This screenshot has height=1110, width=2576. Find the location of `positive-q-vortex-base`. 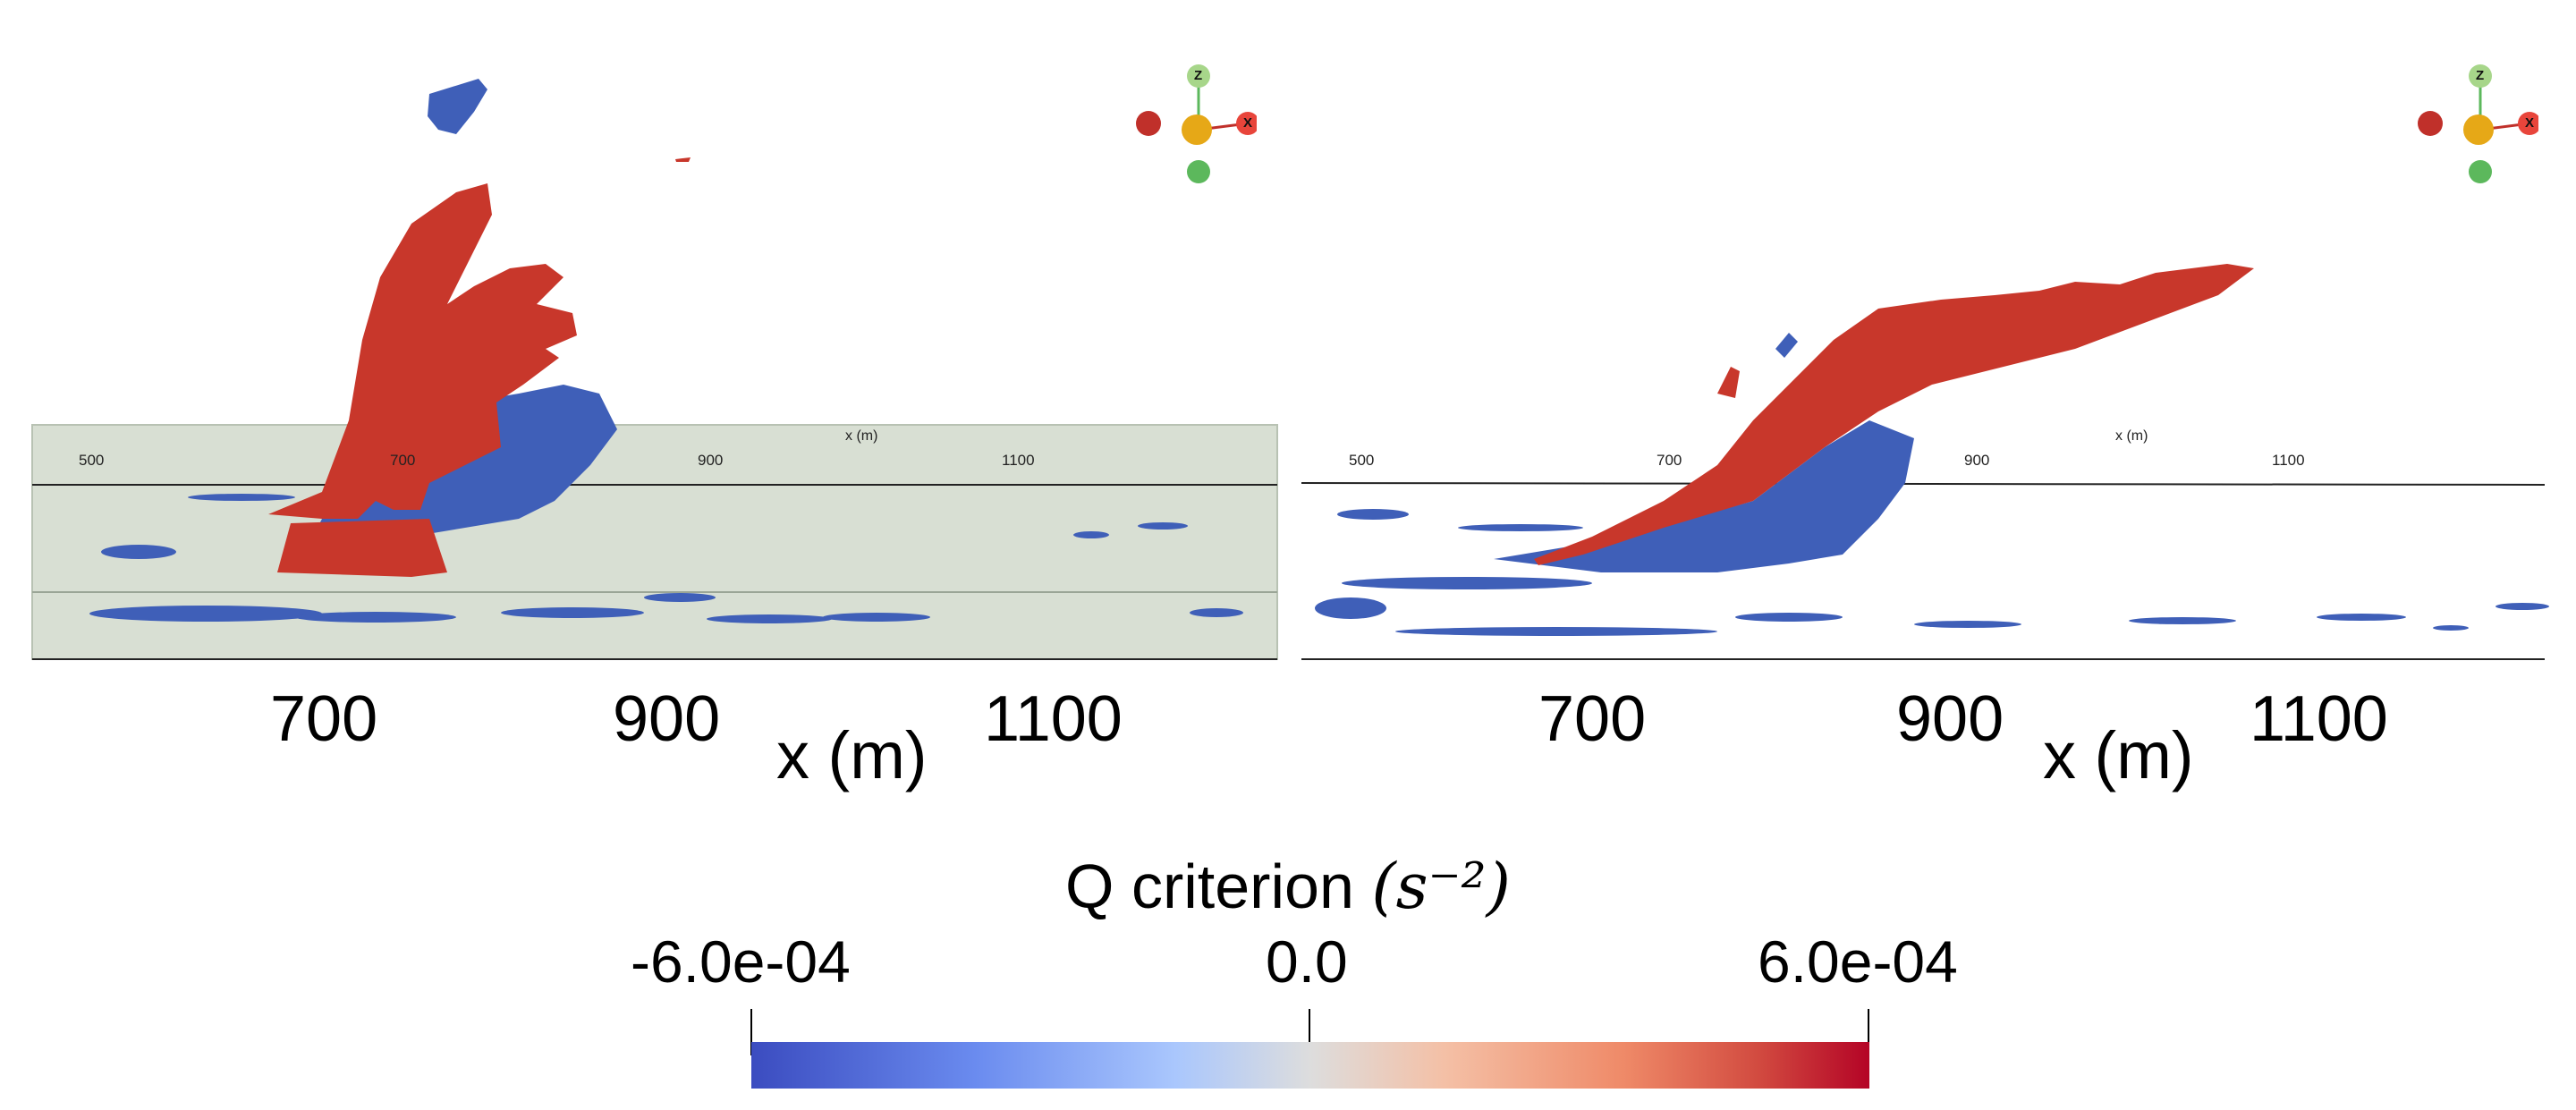

positive-q-vortex-base is located at coordinates (362, 548).